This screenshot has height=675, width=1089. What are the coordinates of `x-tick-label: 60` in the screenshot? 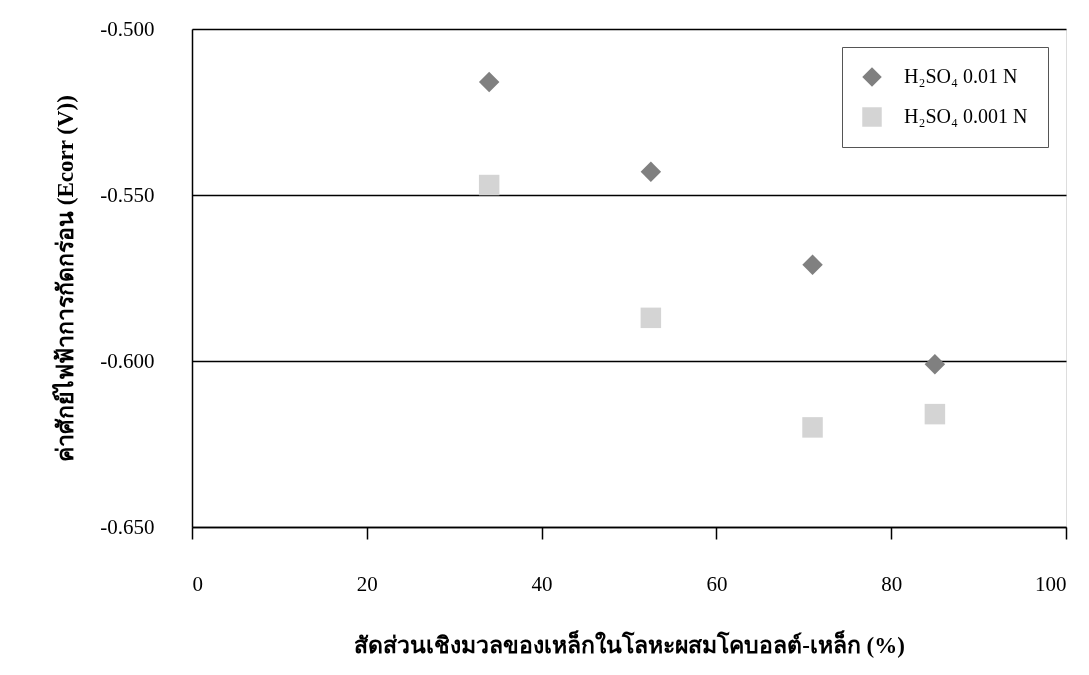 It's located at (717, 583).